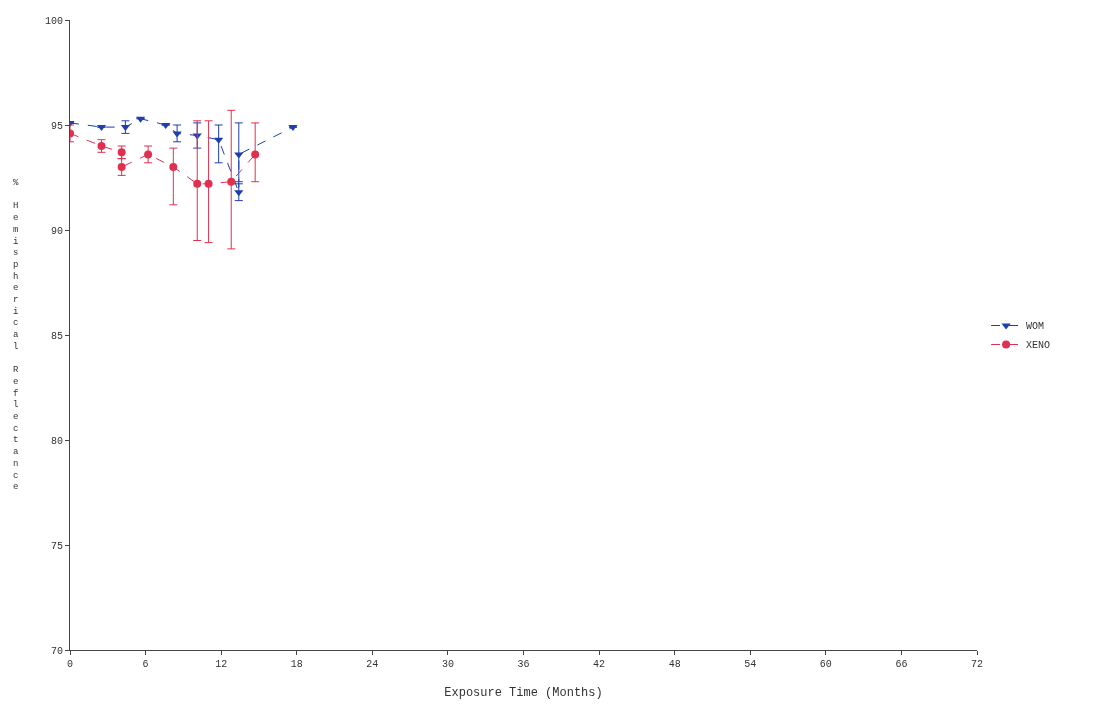  Describe the element at coordinates (70, 664) in the screenshot. I see `x-tick-label: 0` at that location.